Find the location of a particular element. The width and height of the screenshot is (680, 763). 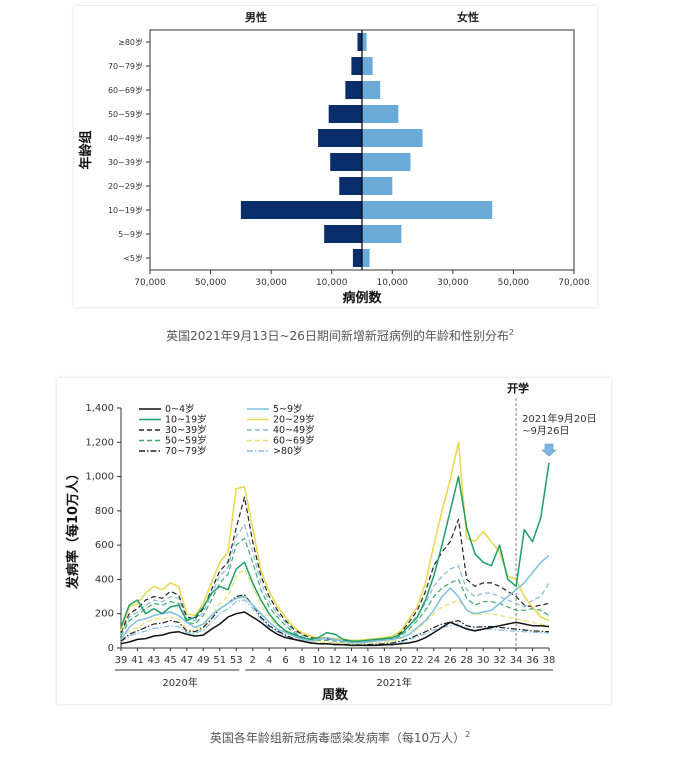

date-annotation: 2021年9月20日~9月26日 is located at coordinates (559, 424).